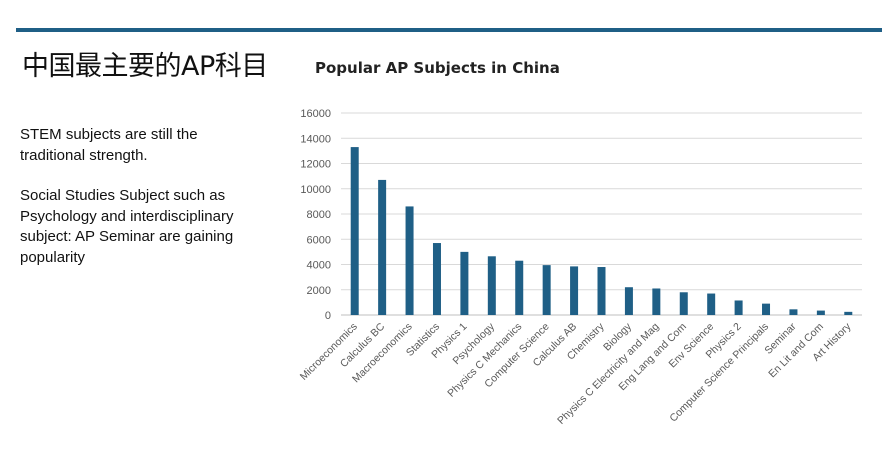  Describe the element at coordinates (315, 114) in the screenshot. I see `y-tick-label: 16000` at that location.